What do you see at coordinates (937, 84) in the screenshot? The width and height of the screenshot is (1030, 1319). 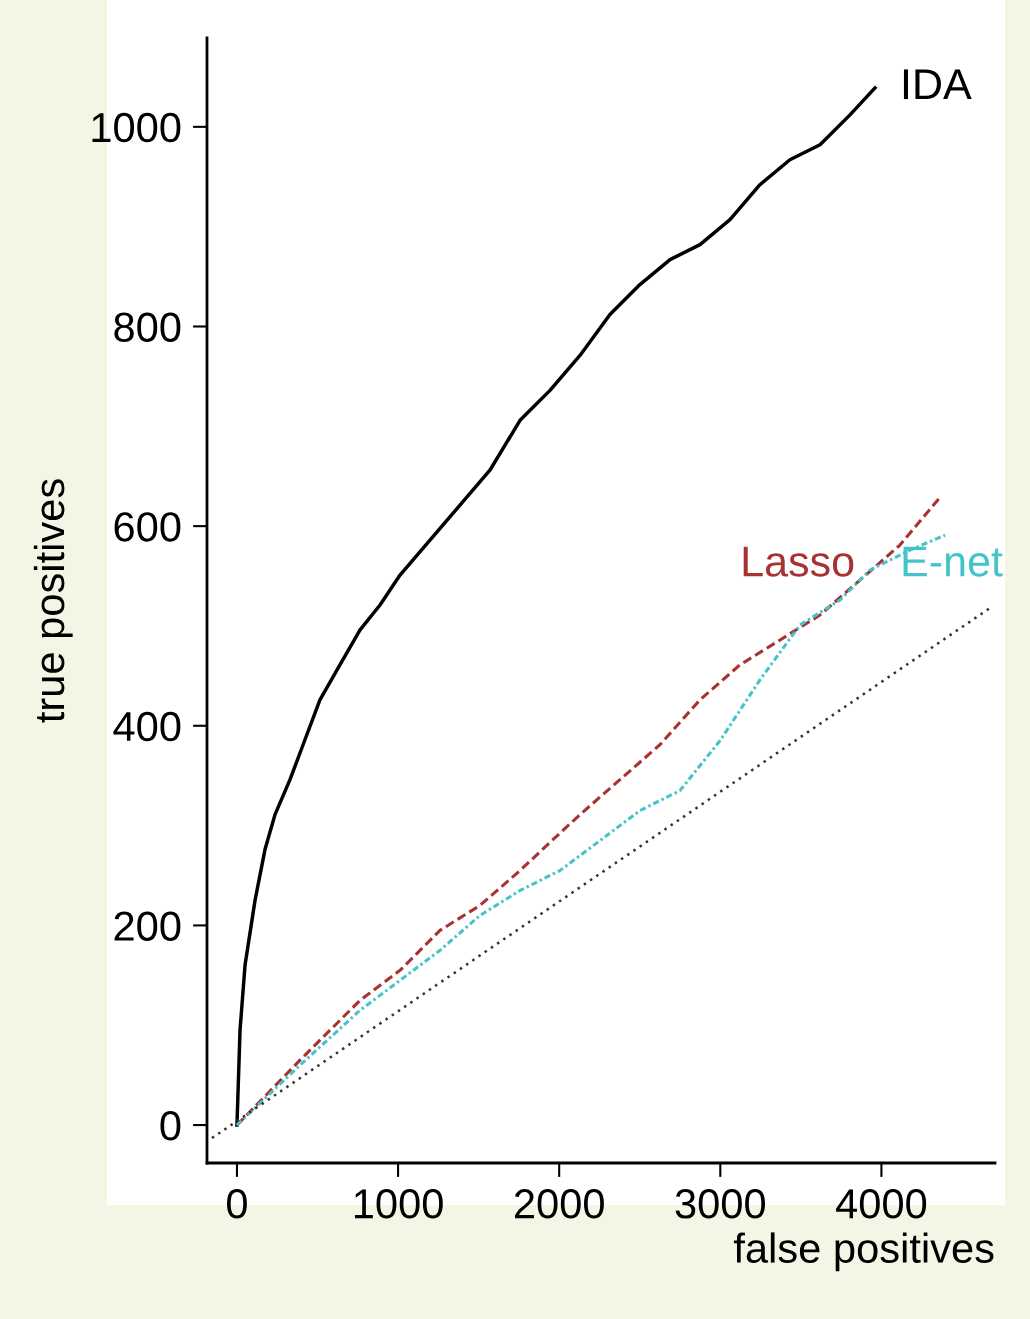 I see `series-label: IDA` at bounding box center [937, 84].